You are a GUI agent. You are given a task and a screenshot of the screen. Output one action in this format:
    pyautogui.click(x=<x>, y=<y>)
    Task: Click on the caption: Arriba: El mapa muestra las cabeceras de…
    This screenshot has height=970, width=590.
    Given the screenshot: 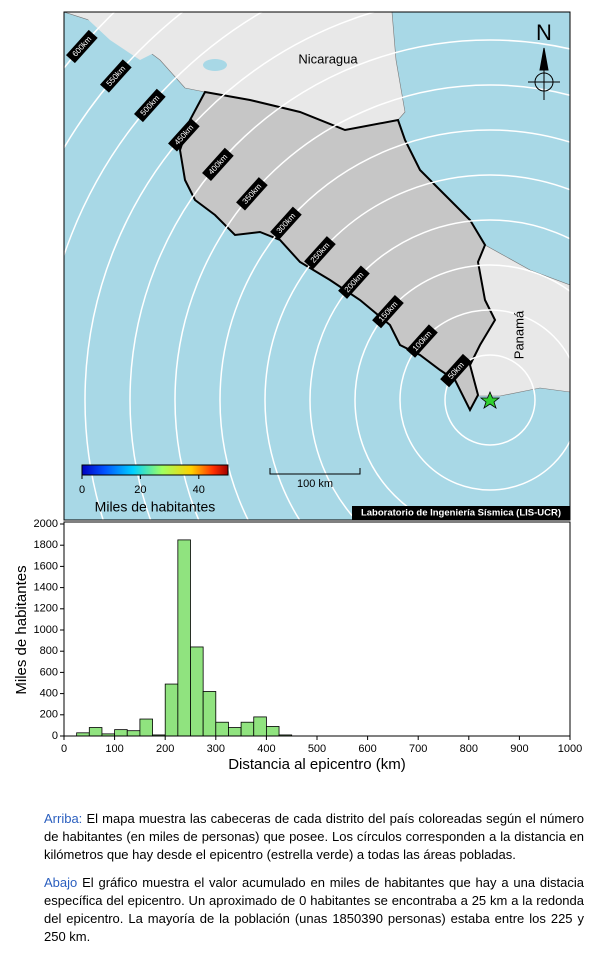 What is the action you would take?
    pyautogui.click(x=314, y=883)
    